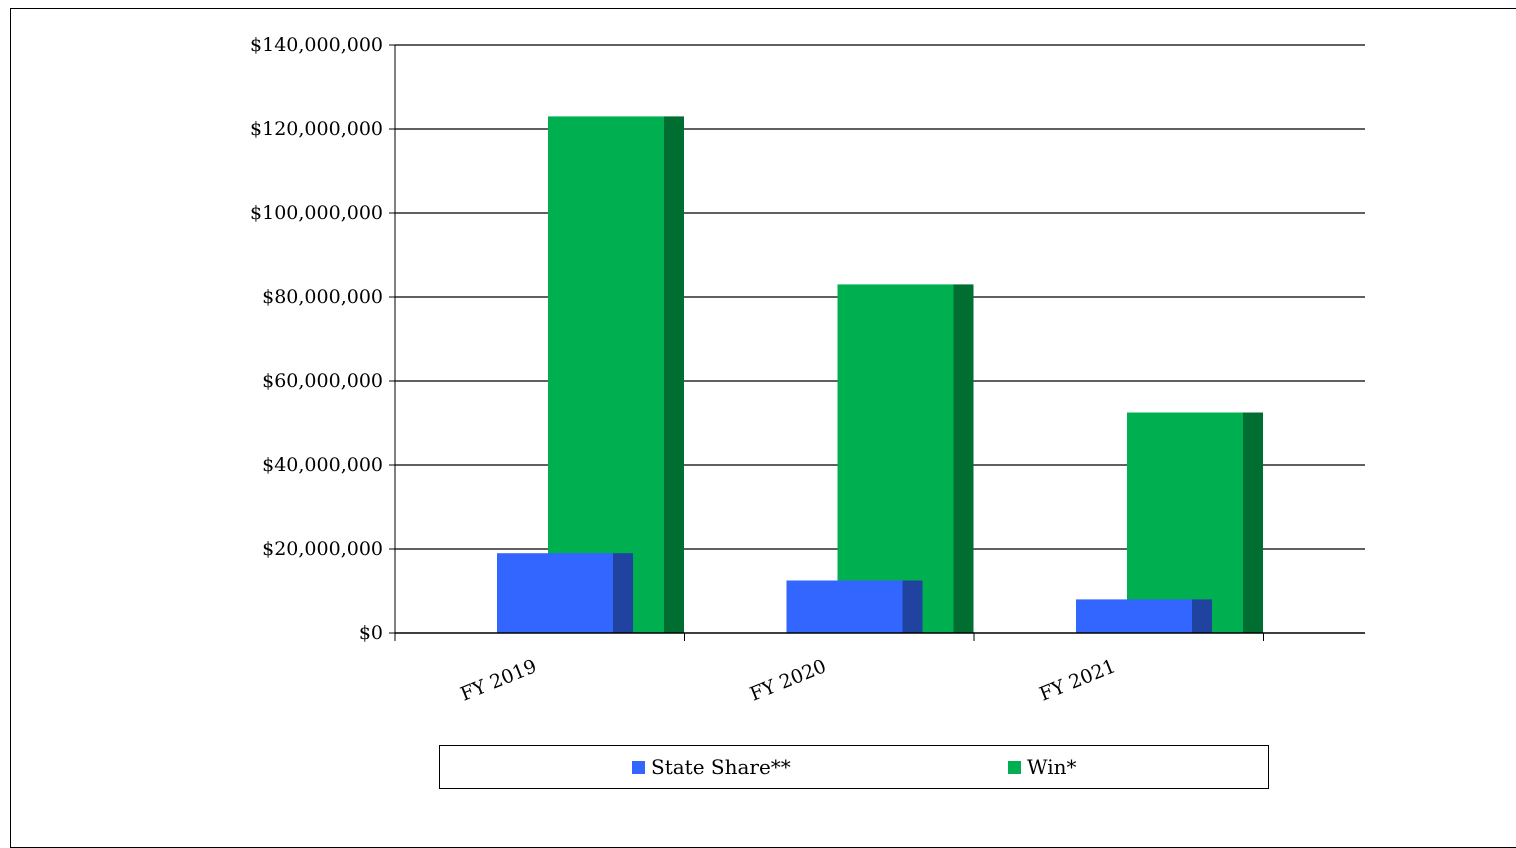 The width and height of the screenshot is (1516, 848). I want to click on legend-label-win: Win*, so click(1052, 767).